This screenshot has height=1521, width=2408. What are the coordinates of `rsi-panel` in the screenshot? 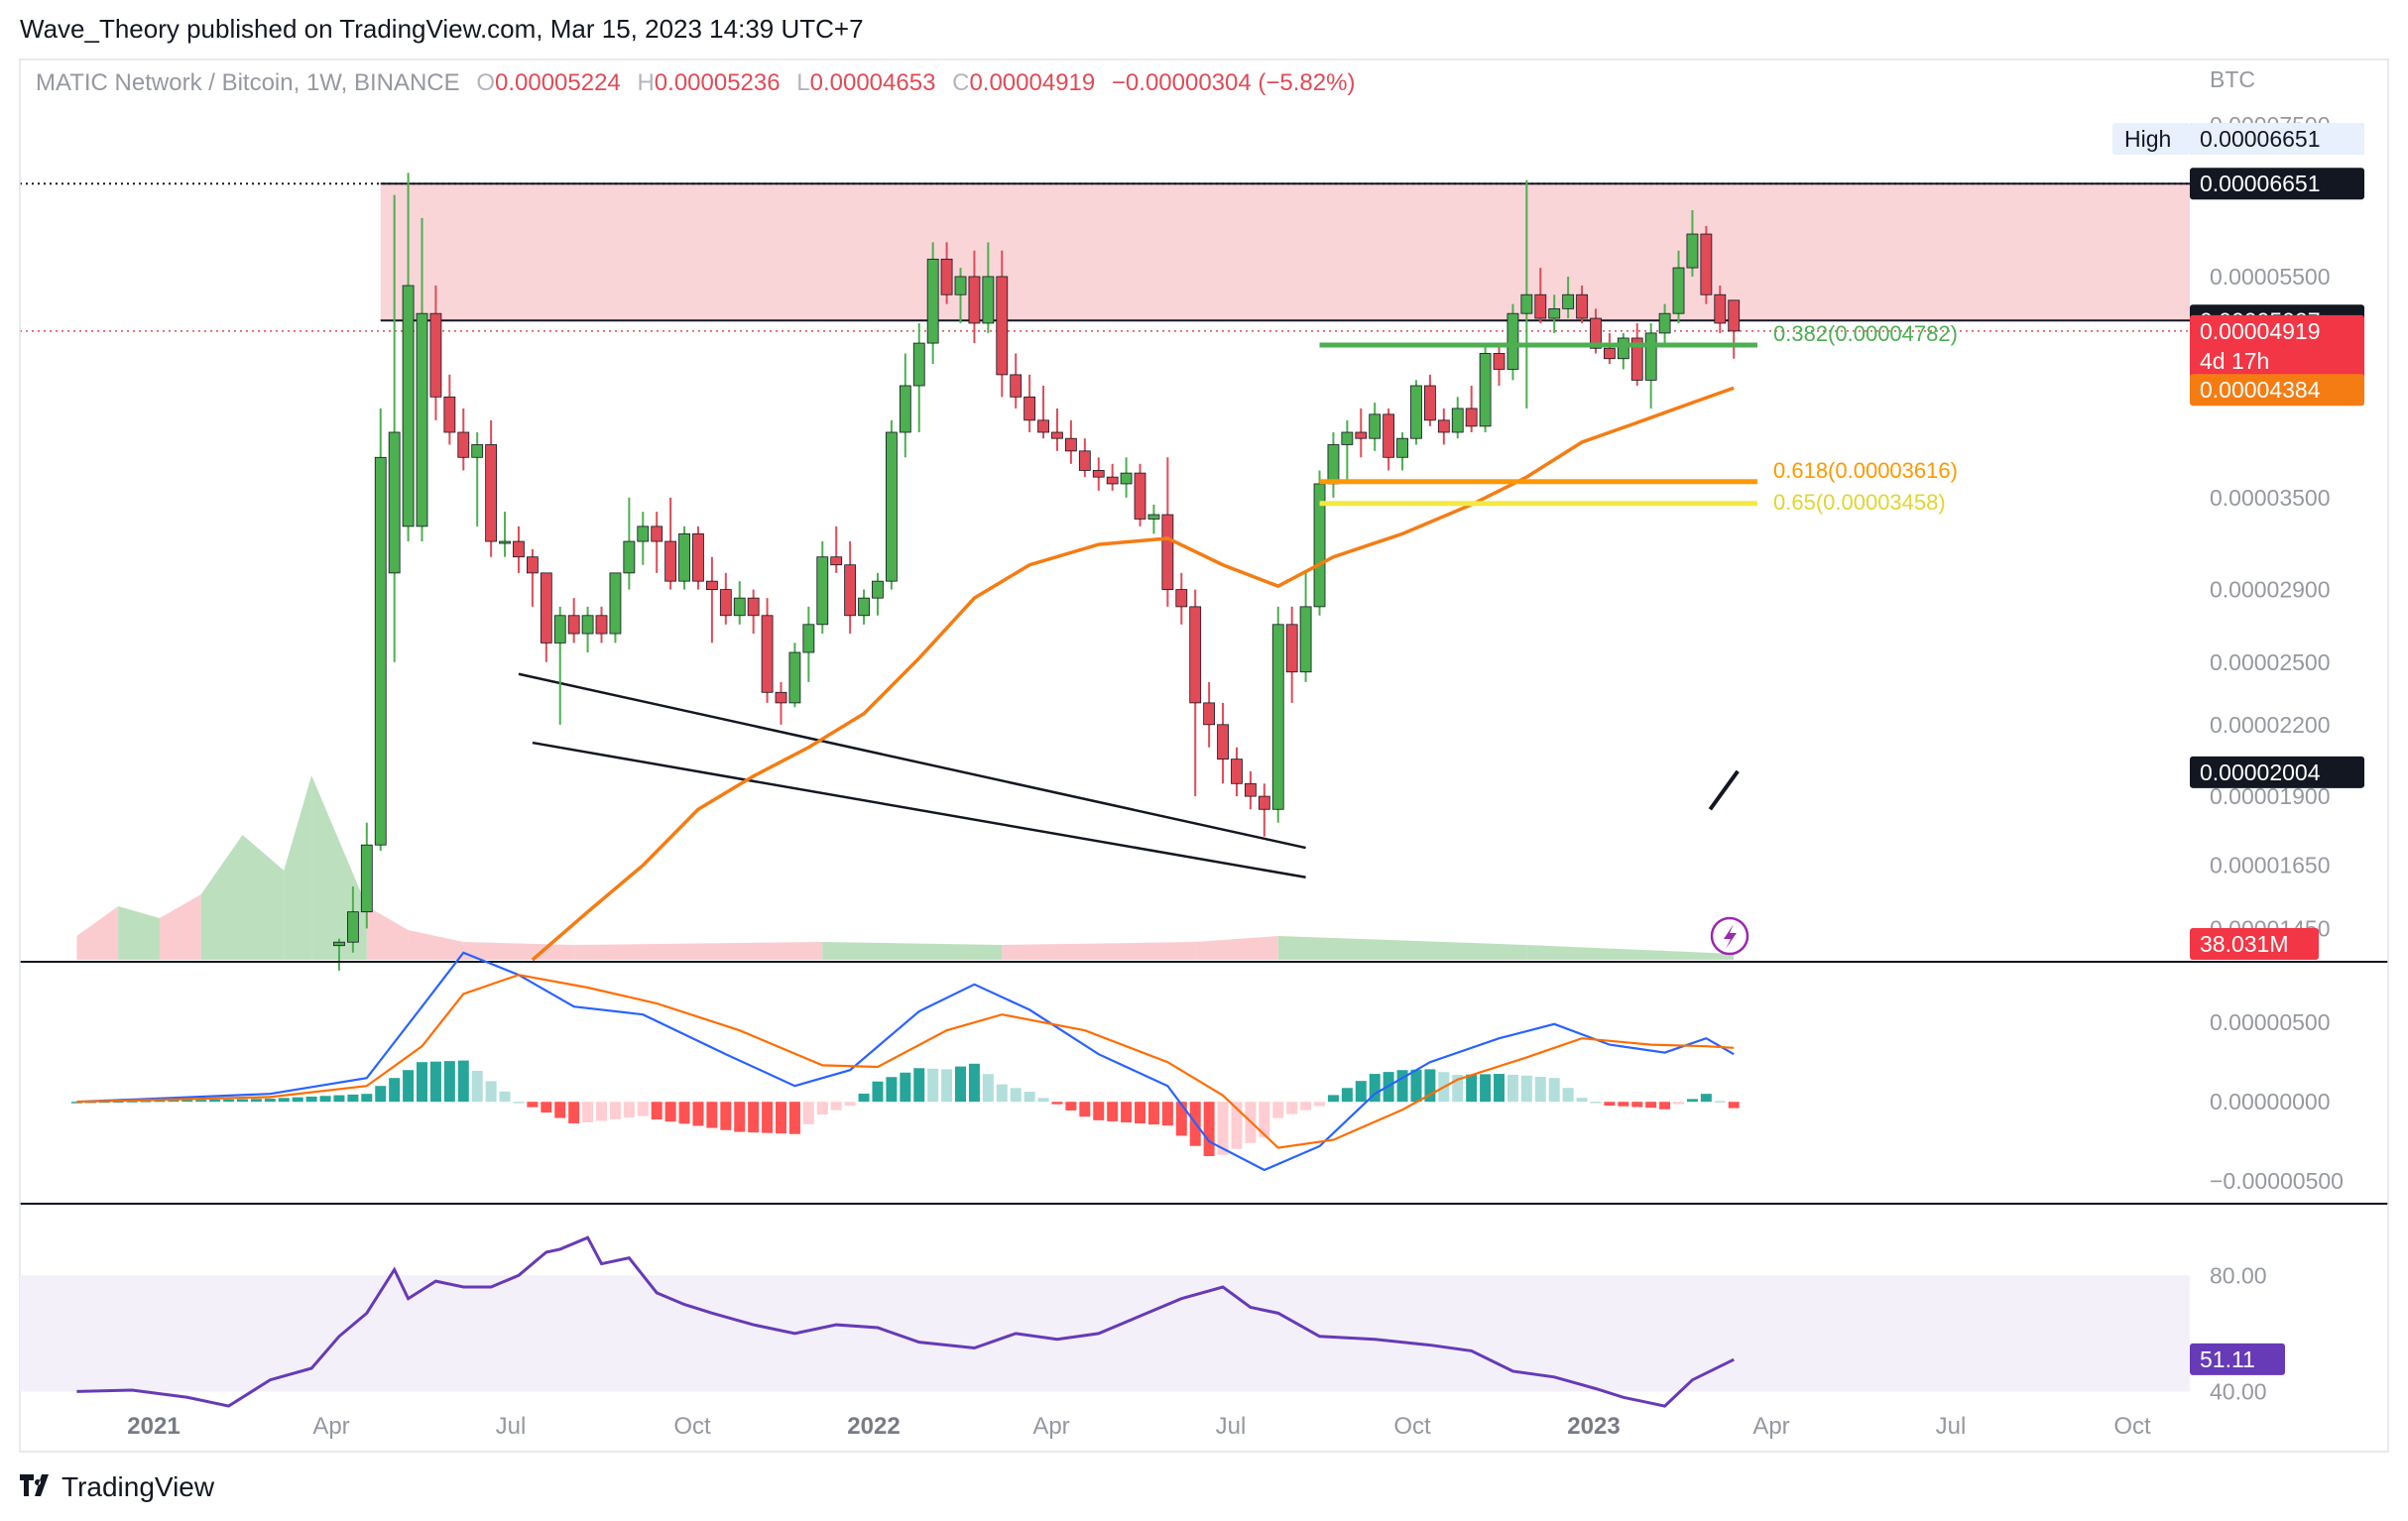 It's located at (1105, 1321).